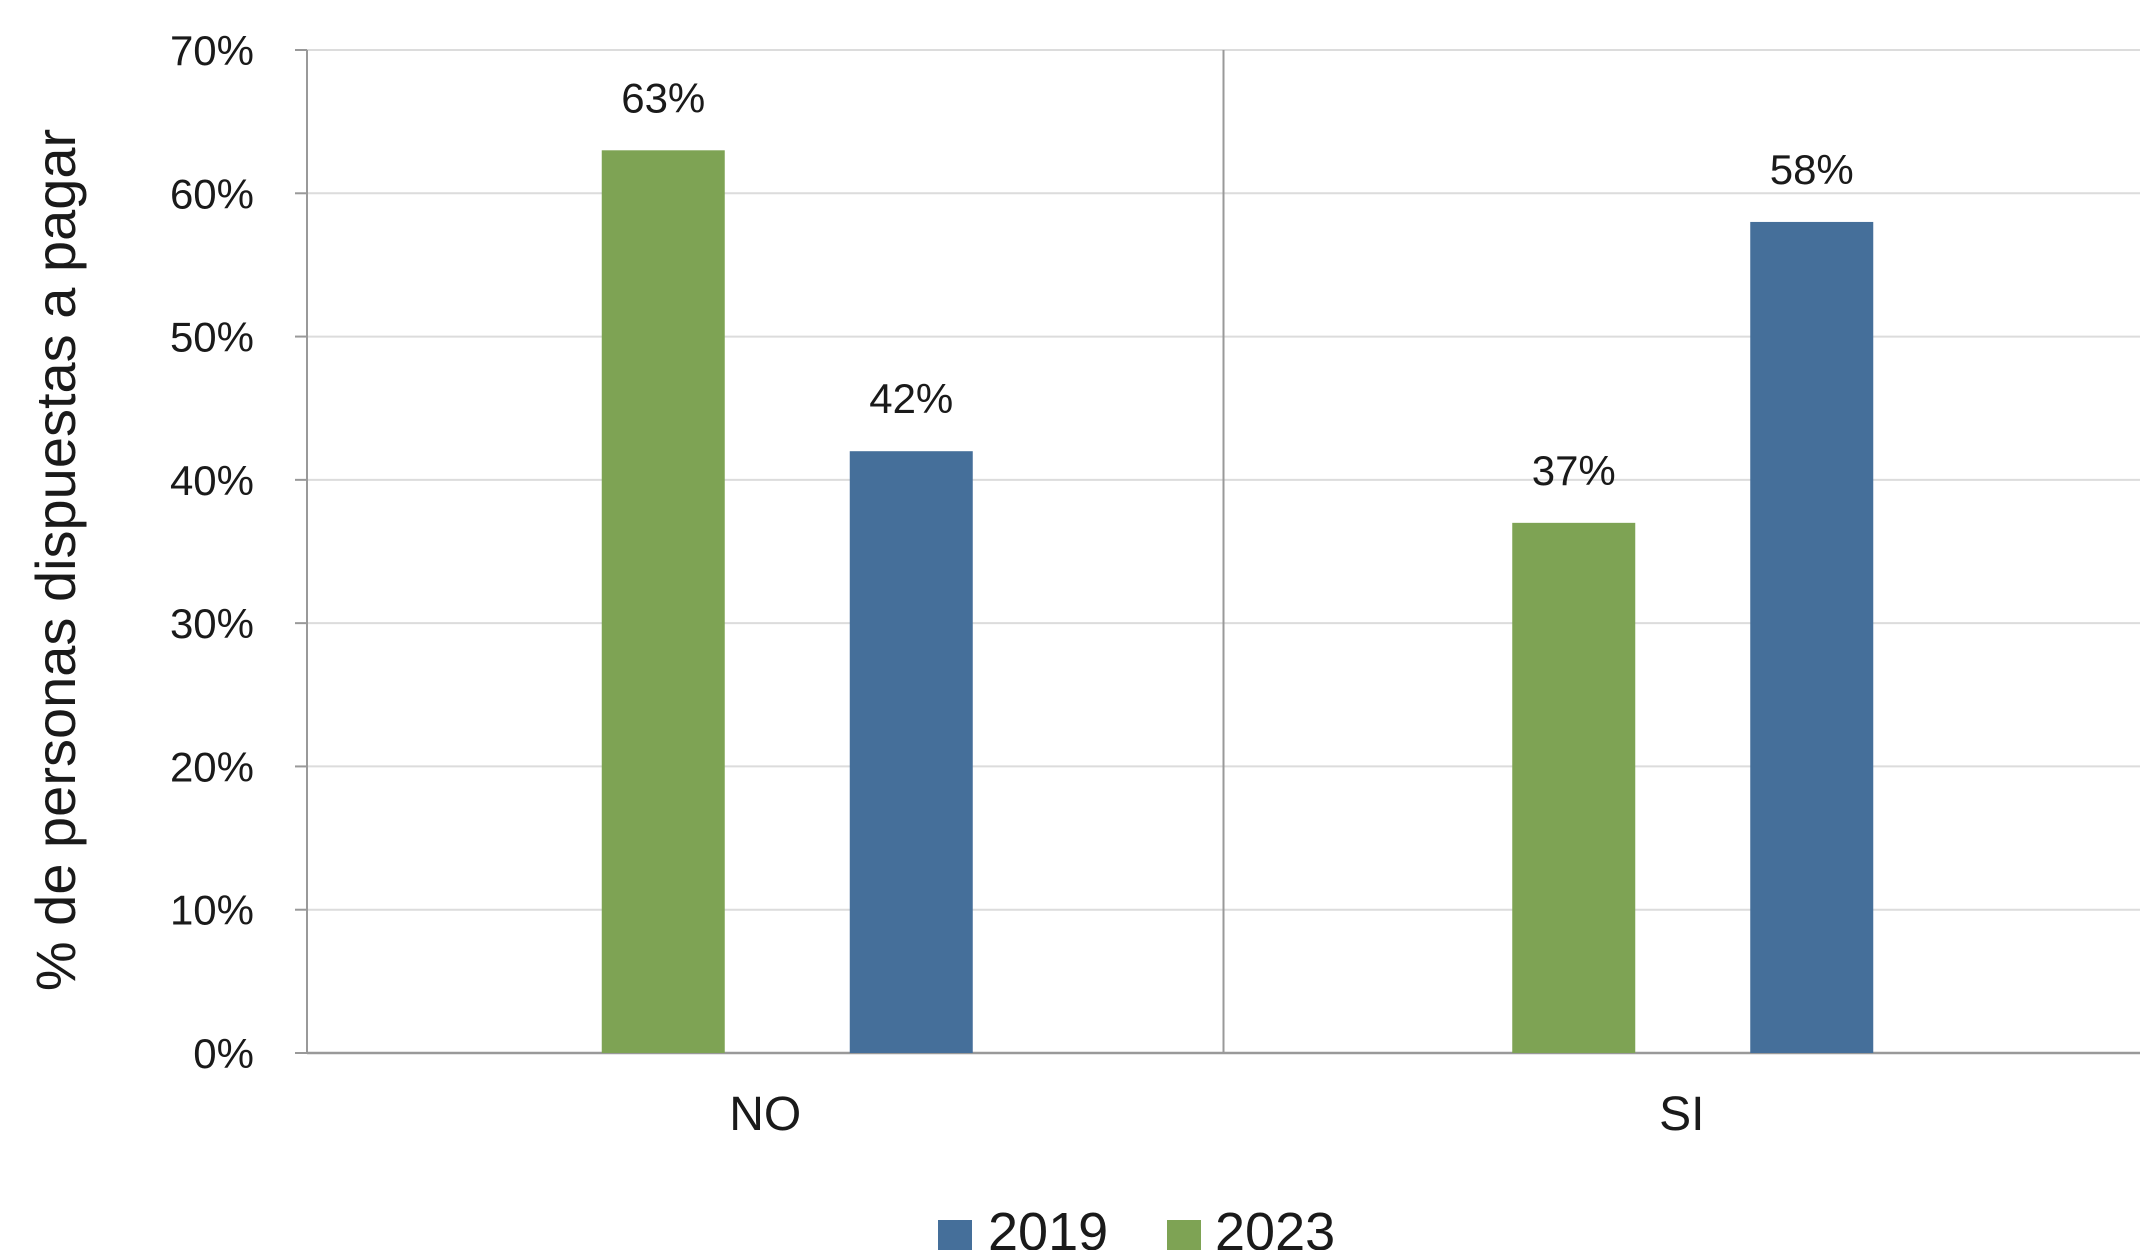 Image resolution: width=2140 pixels, height=1250 pixels. What do you see at coordinates (1574, 470) in the screenshot?
I see `data-label: 37%` at bounding box center [1574, 470].